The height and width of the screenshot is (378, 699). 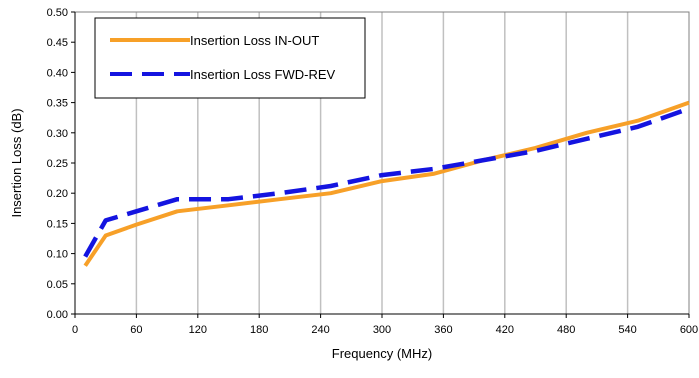 I want to click on x-axis: 0 60 120 180 240 300 360 420 480 540 600, so click(x=385, y=324).